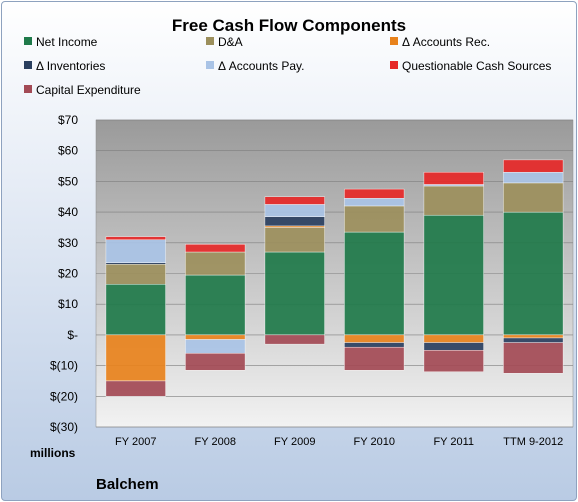 The image size is (578, 502). I want to click on x-category-label: FY 2007, so click(135, 442).